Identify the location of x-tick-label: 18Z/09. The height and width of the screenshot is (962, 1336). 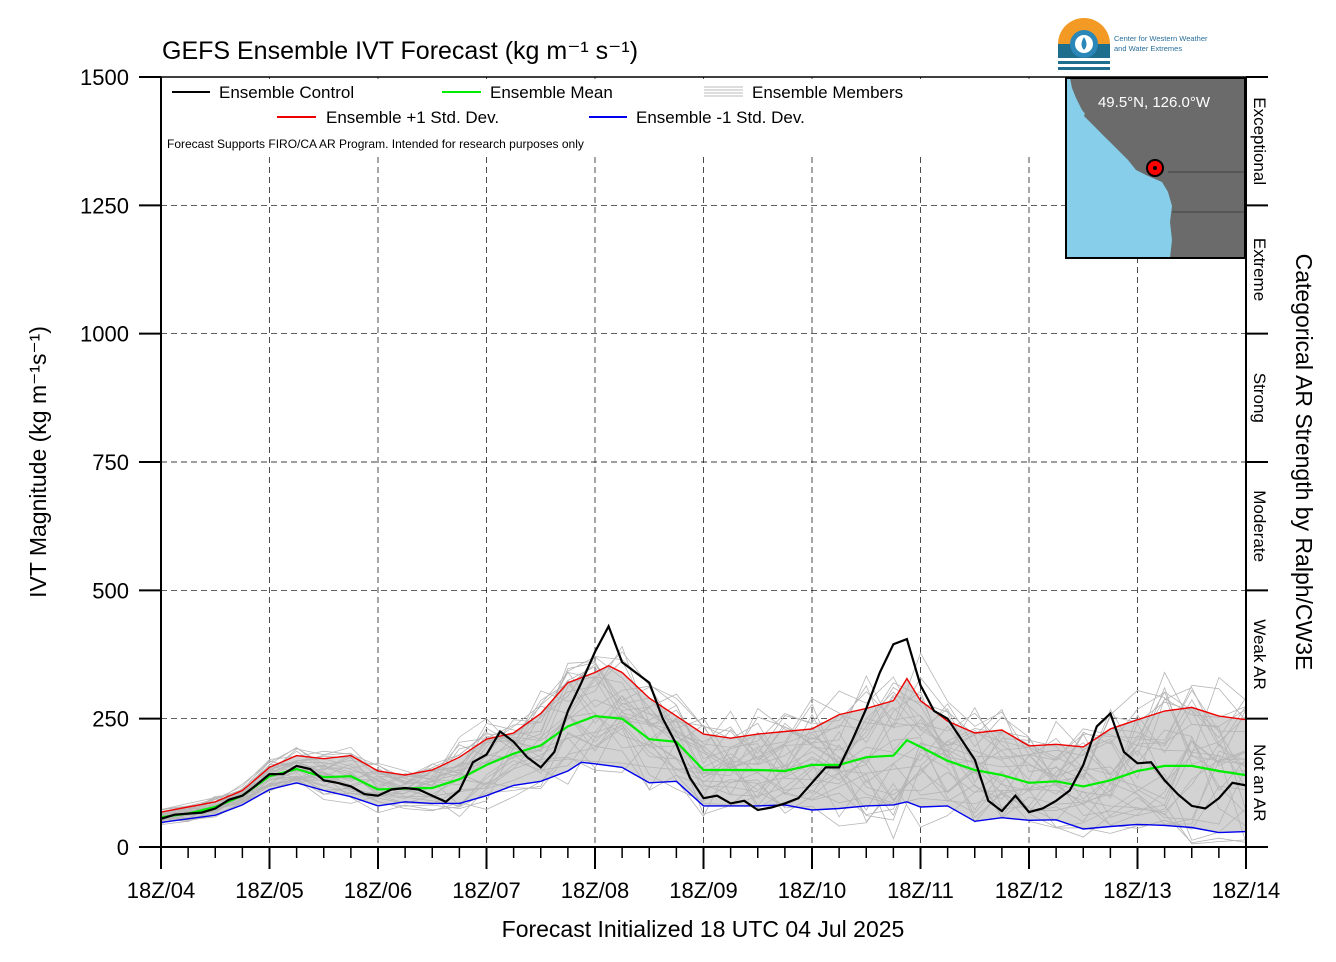
(703, 890).